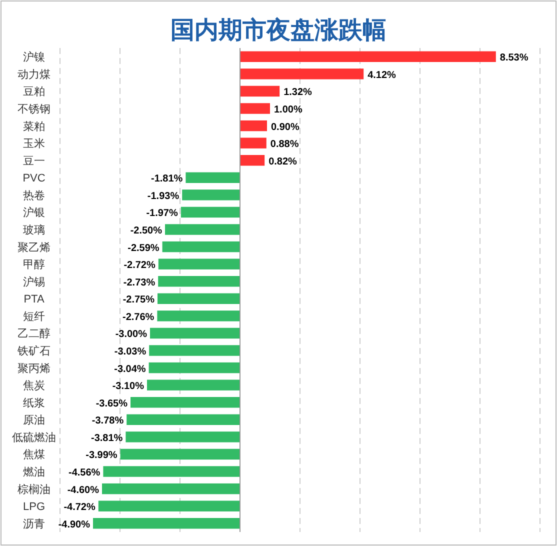 The width and height of the screenshot is (557, 546). Describe the element at coordinates (34, 281) in the screenshot. I see `y-tick-label: 沪锡` at that location.